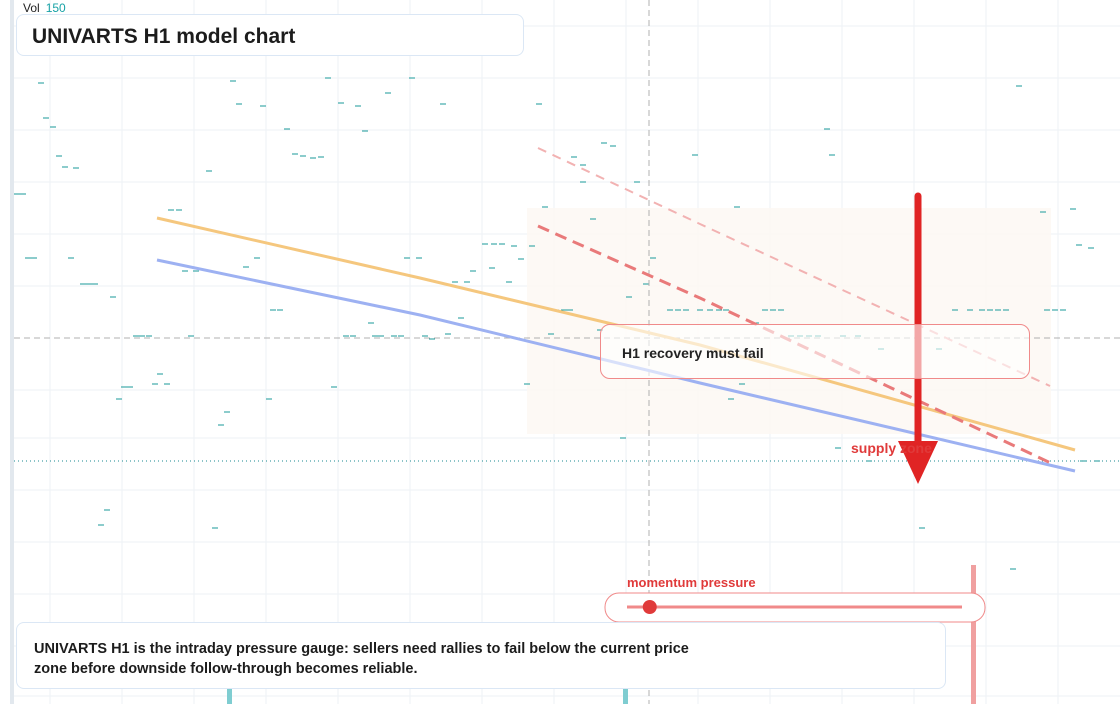  I want to click on momentum-pressure-label: momentum pressure, so click(691, 582).